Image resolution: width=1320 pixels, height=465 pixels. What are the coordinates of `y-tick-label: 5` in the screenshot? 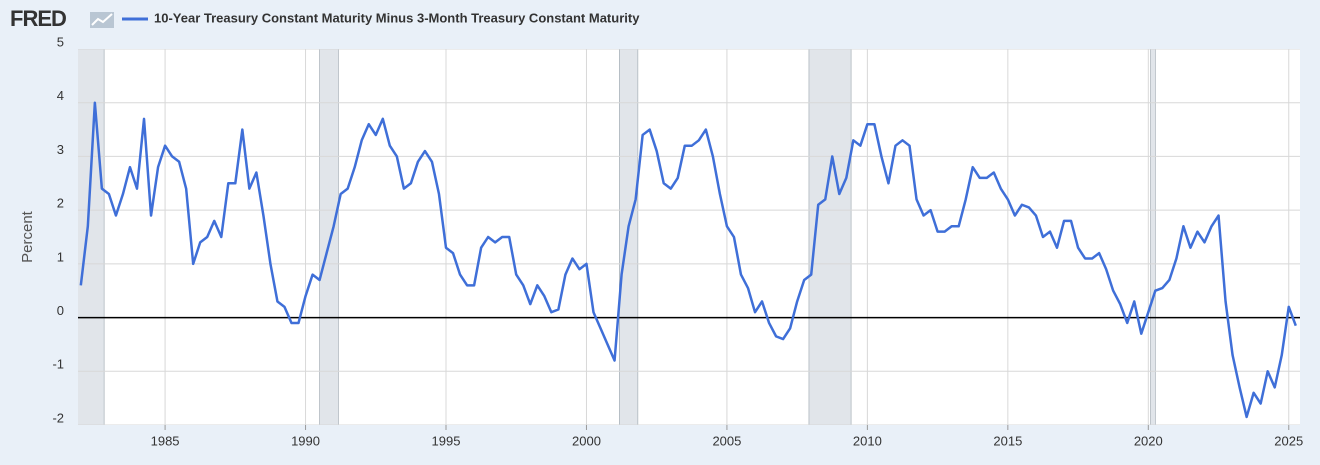 It's located at (60, 41).